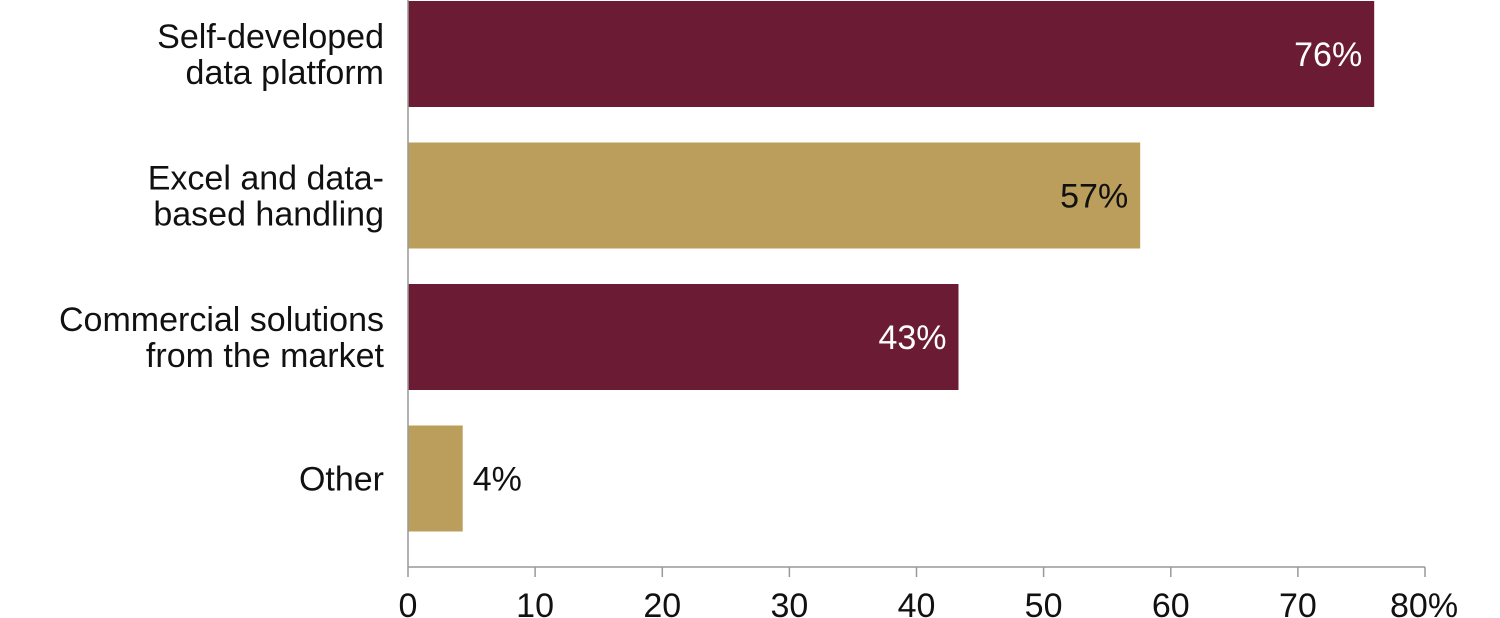 The height and width of the screenshot is (618, 1500). Describe the element at coordinates (789, 602) in the screenshot. I see `x-tick-label-3: 30` at that location.